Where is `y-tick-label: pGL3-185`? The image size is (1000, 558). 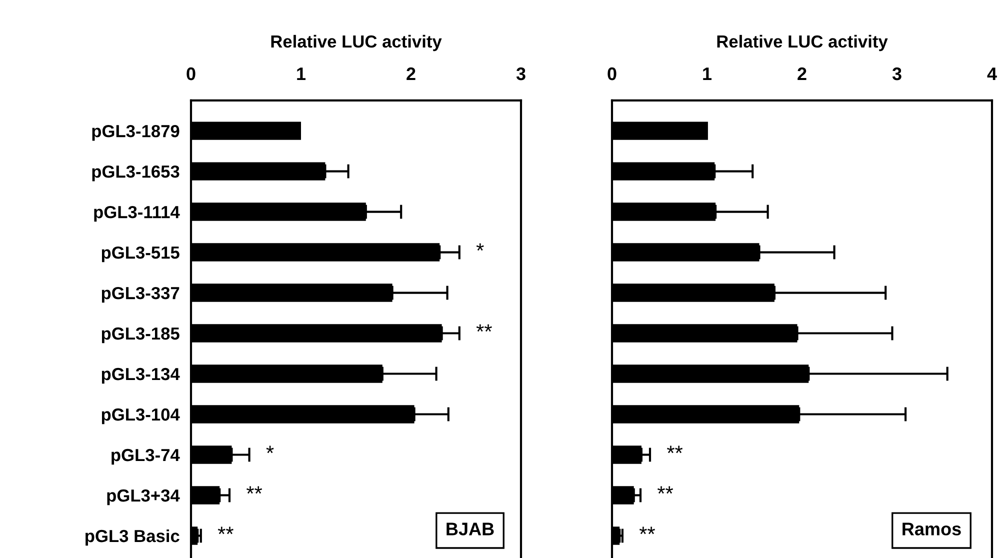
y-tick-label: pGL3-185 is located at coordinates (141, 335).